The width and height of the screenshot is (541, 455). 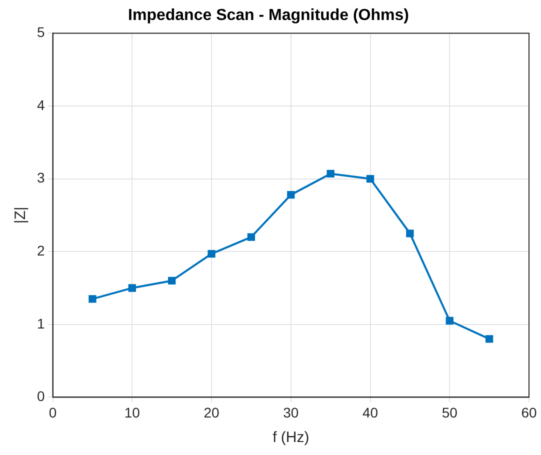 What do you see at coordinates (52, 412) in the screenshot?
I see `x-tick-label: 0` at bounding box center [52, 412].